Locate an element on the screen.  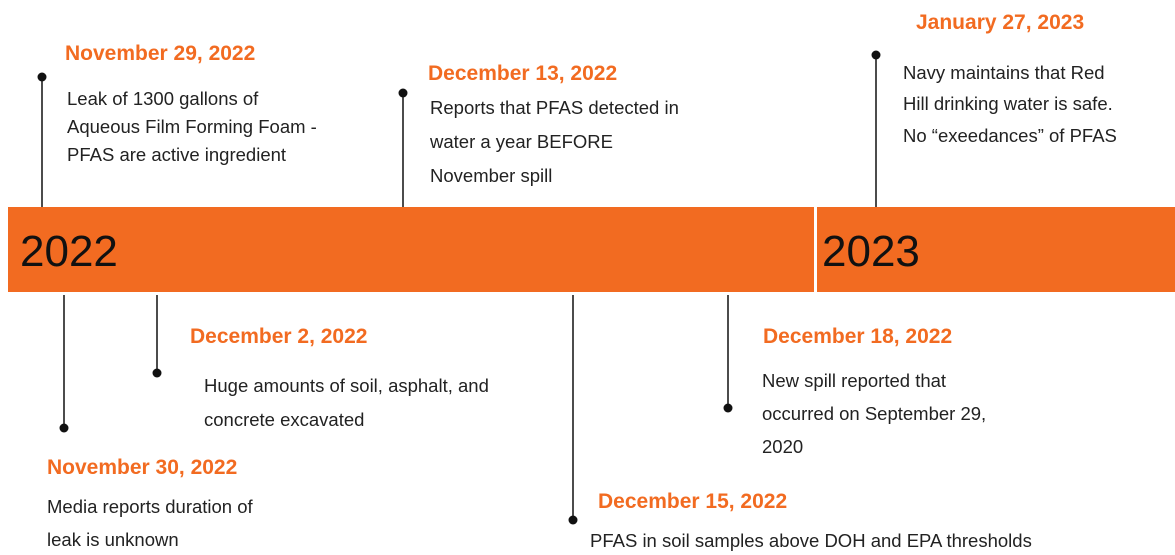
event-text: PFAS are active ingredient is located at coordinates (176, 154).